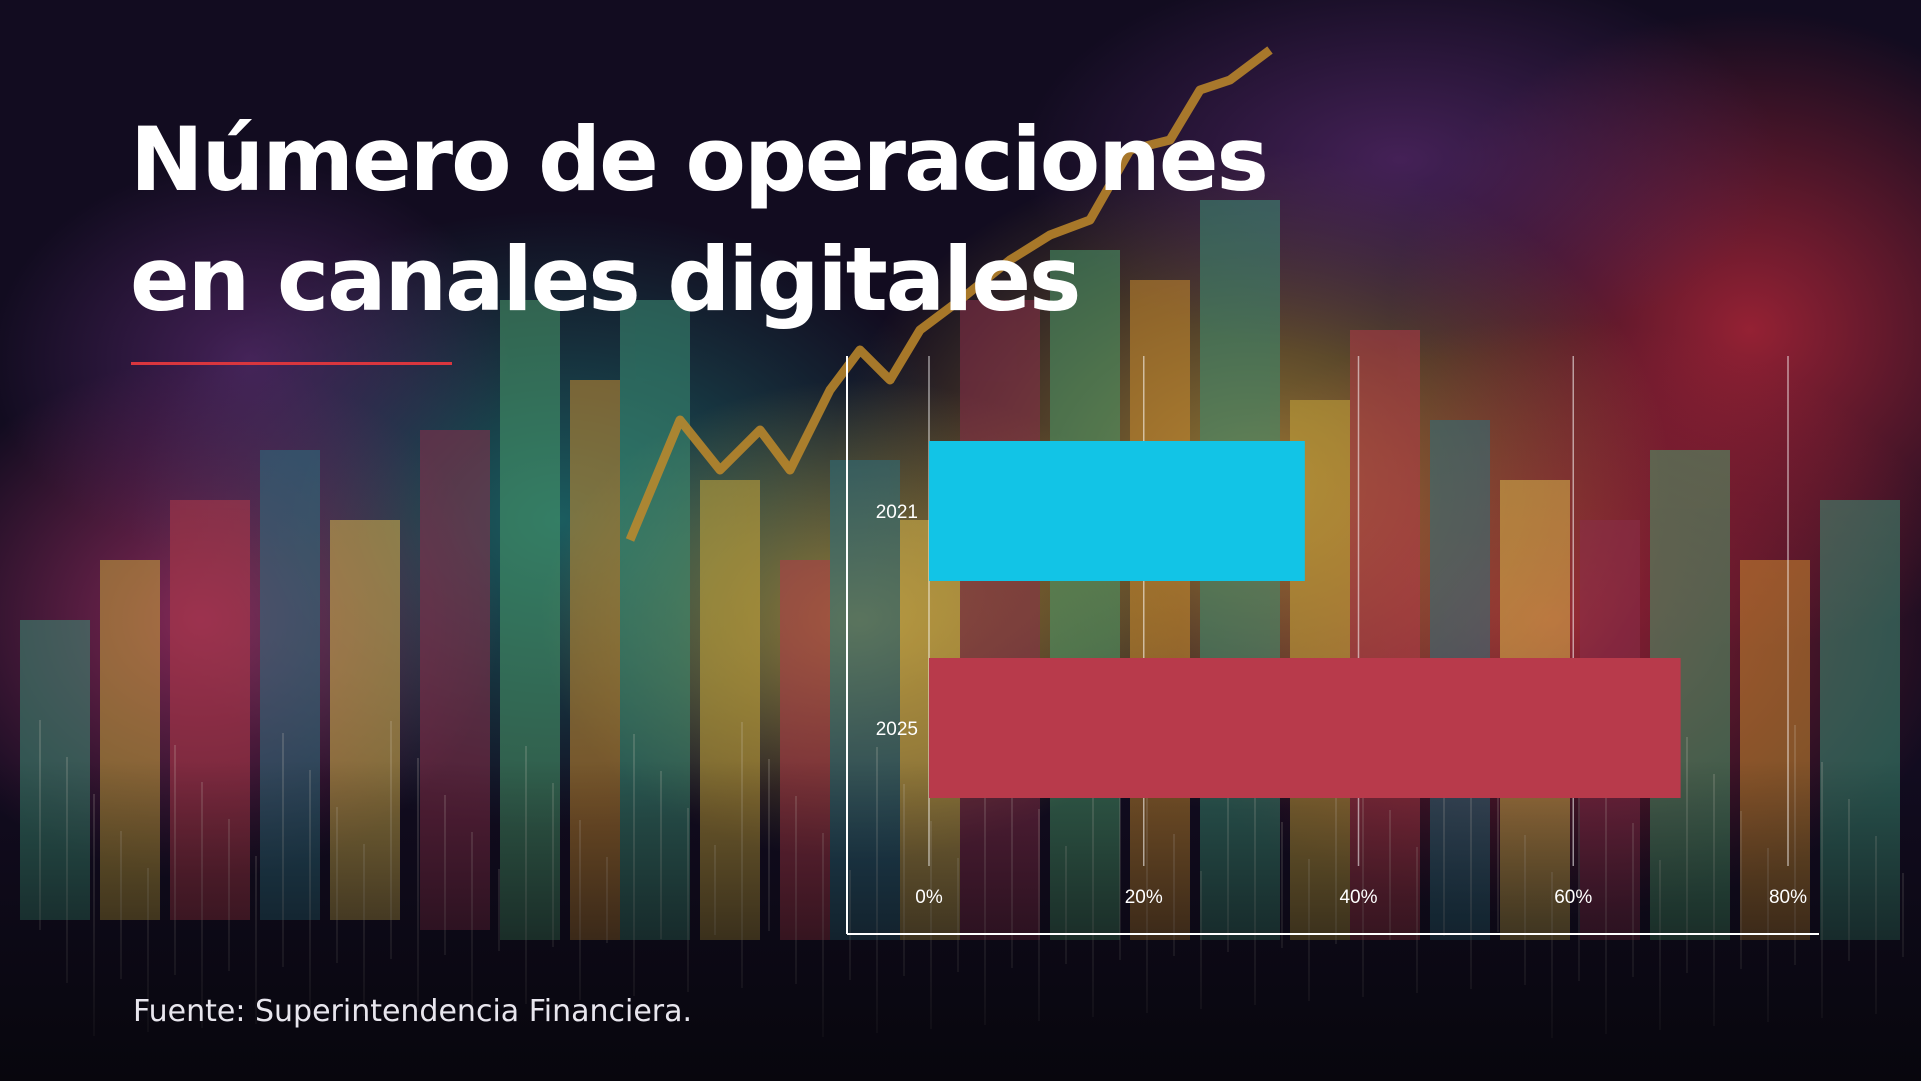 The image size is (1921, 1081). I want to click on title-line-1: Número de operaciones, so click(699, 159).